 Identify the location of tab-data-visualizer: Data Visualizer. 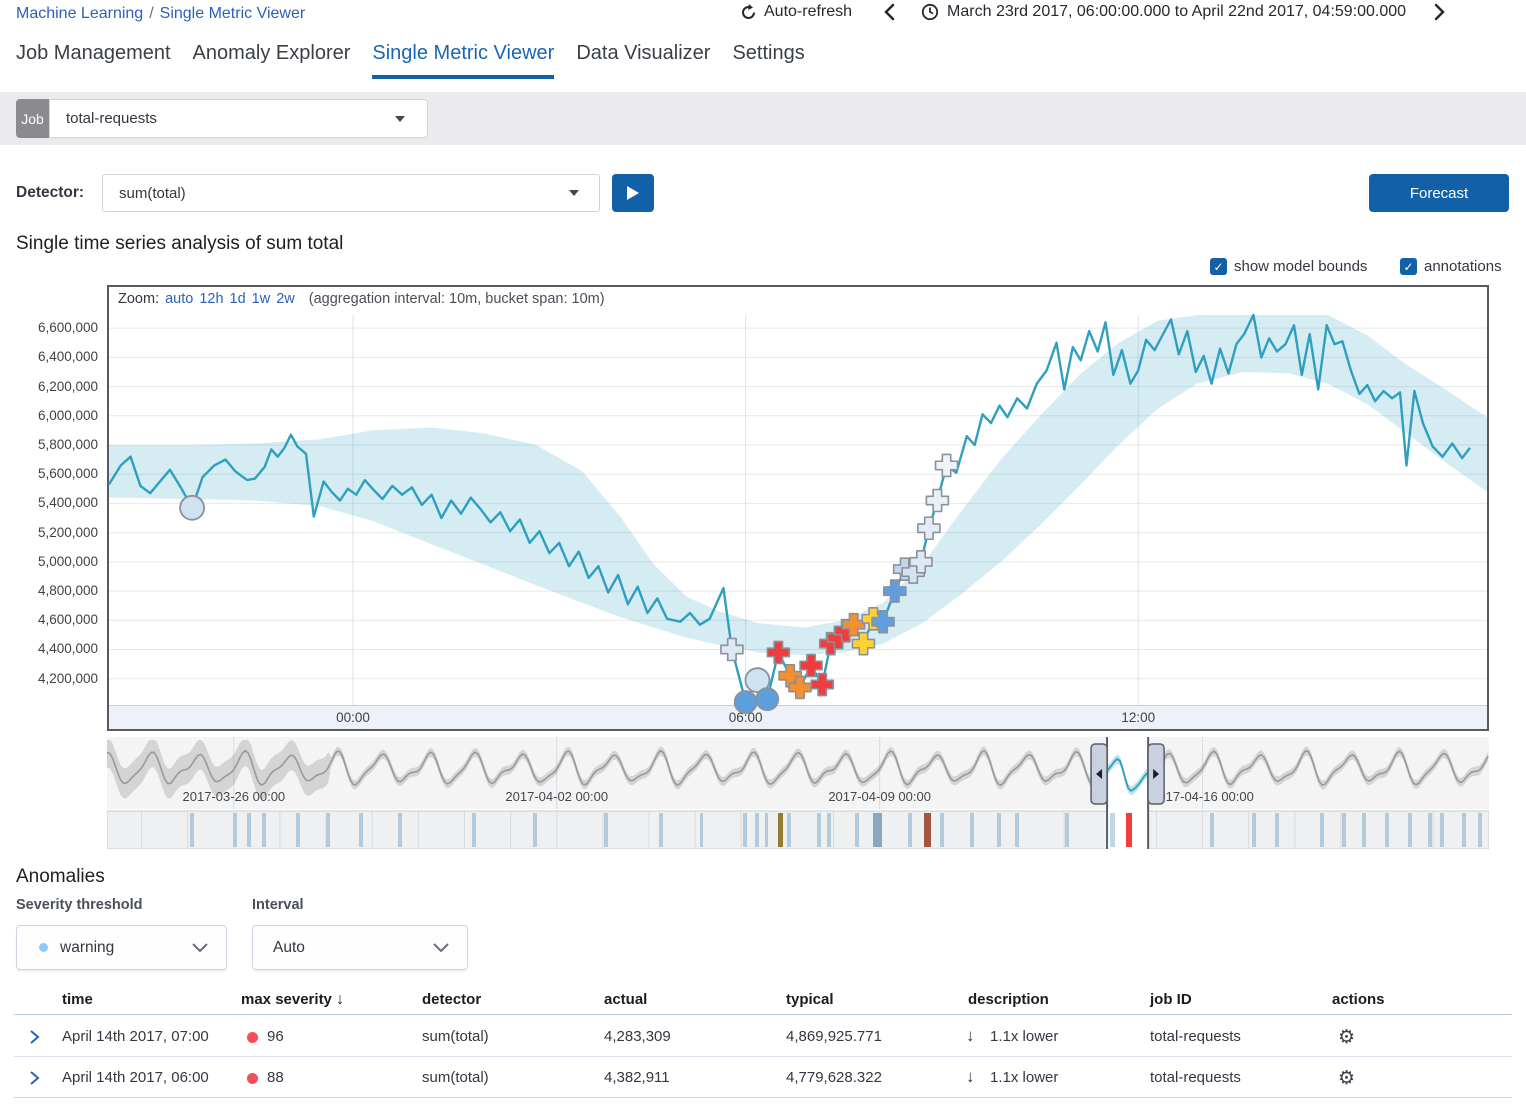
(643, 53).